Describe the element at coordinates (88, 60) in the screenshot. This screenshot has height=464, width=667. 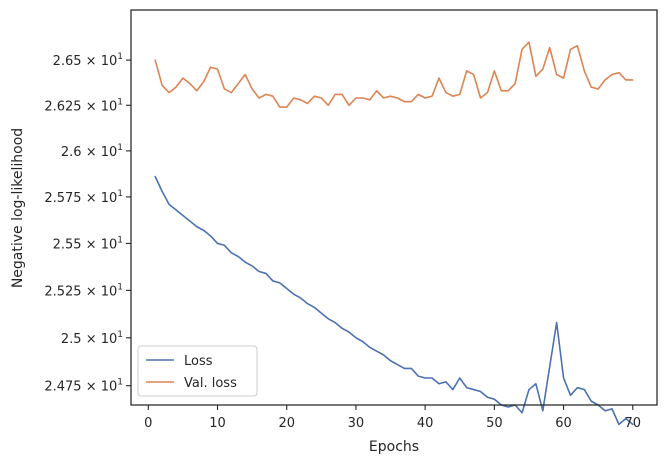
I see `y-tick-label: 2.65 × 10¹` at that location.